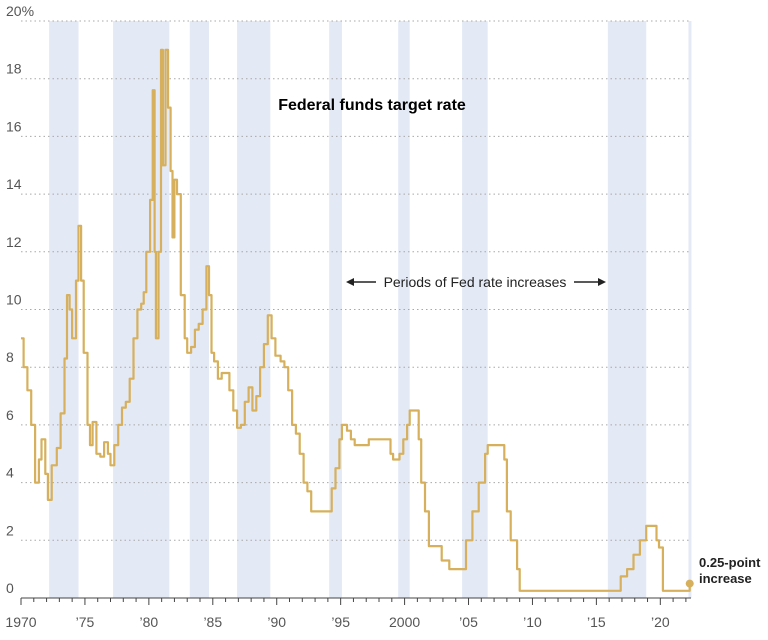 This screenshot has height=640, width=768. Describe the element at coordinates (725, 578) in the screenshot. I see `end-annotation-line-2: increase` at that location.